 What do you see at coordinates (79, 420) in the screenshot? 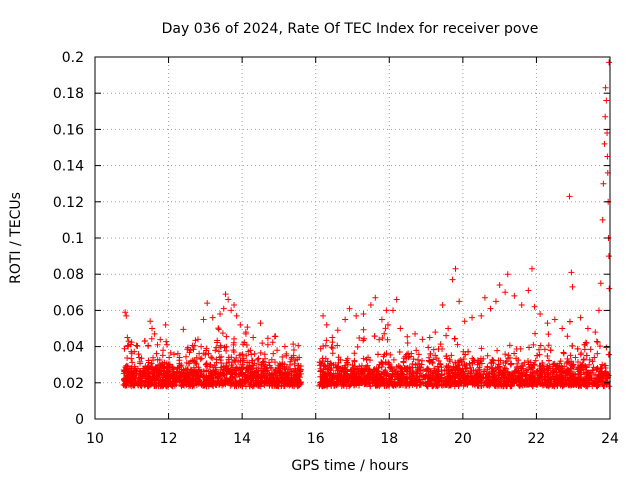
I see `y-tick-label: 0` at bounding box center [79, 420].